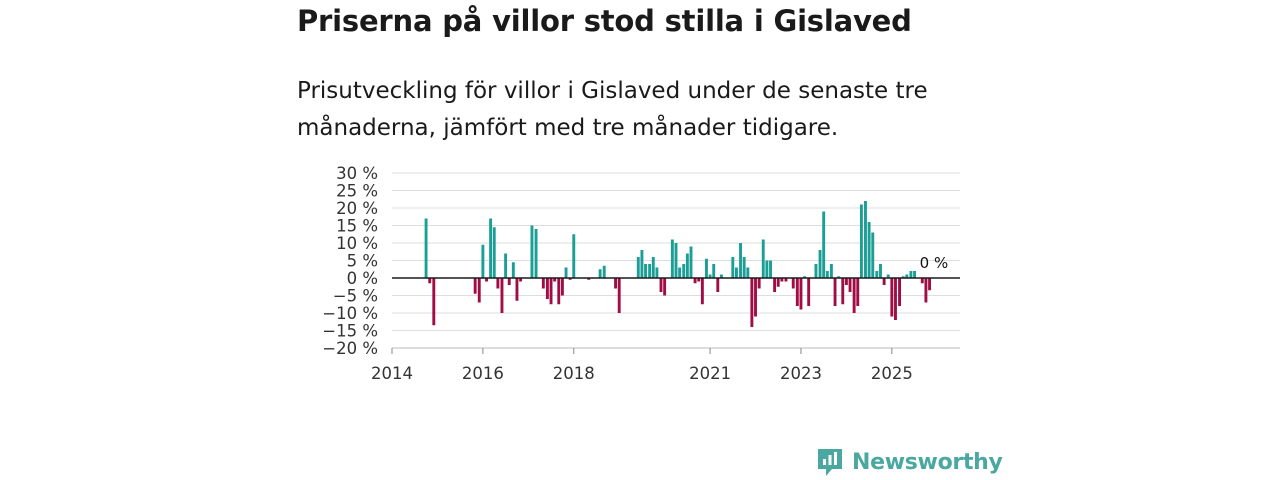 This screenshot has width=1280, height=480. I want to click on newsworthy-icon, so click(830, 462).